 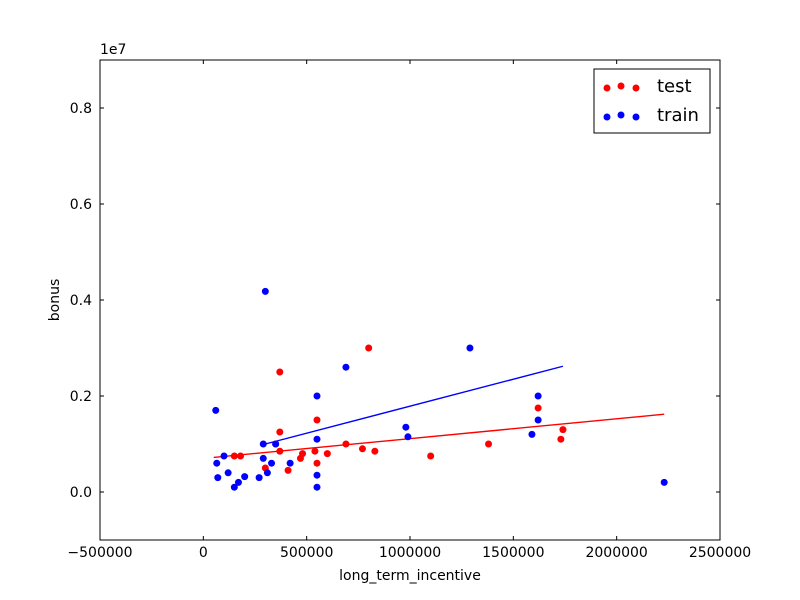 I want to click on fit-line-test, so click(x=439, y=436).